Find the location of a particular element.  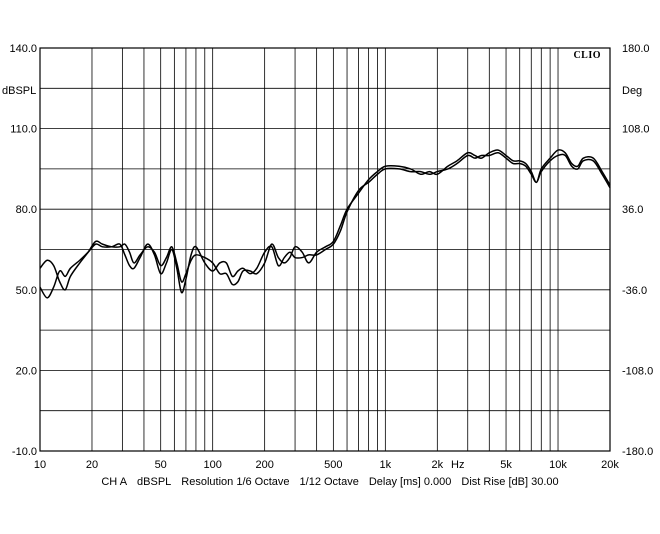

x-axis-ticks: 10 20 50 100 200 500 1k 2k 5k 10k 20k is located at coordinates (326, 465).